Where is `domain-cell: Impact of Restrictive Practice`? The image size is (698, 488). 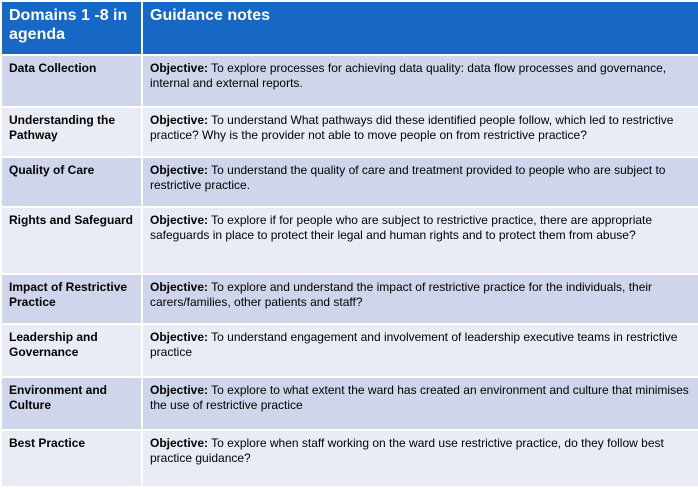
domain-cell: Impact of Restrictive Practice is located at coordinates (71, 299).